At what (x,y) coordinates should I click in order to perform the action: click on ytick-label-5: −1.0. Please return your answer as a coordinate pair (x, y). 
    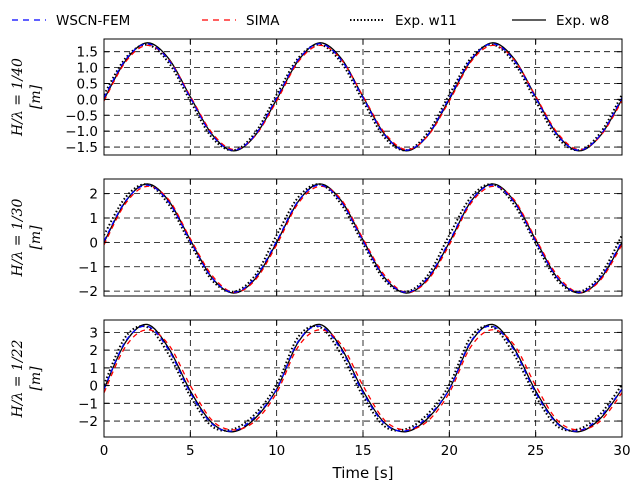
    Looking at the image, I should click on (81, 132).